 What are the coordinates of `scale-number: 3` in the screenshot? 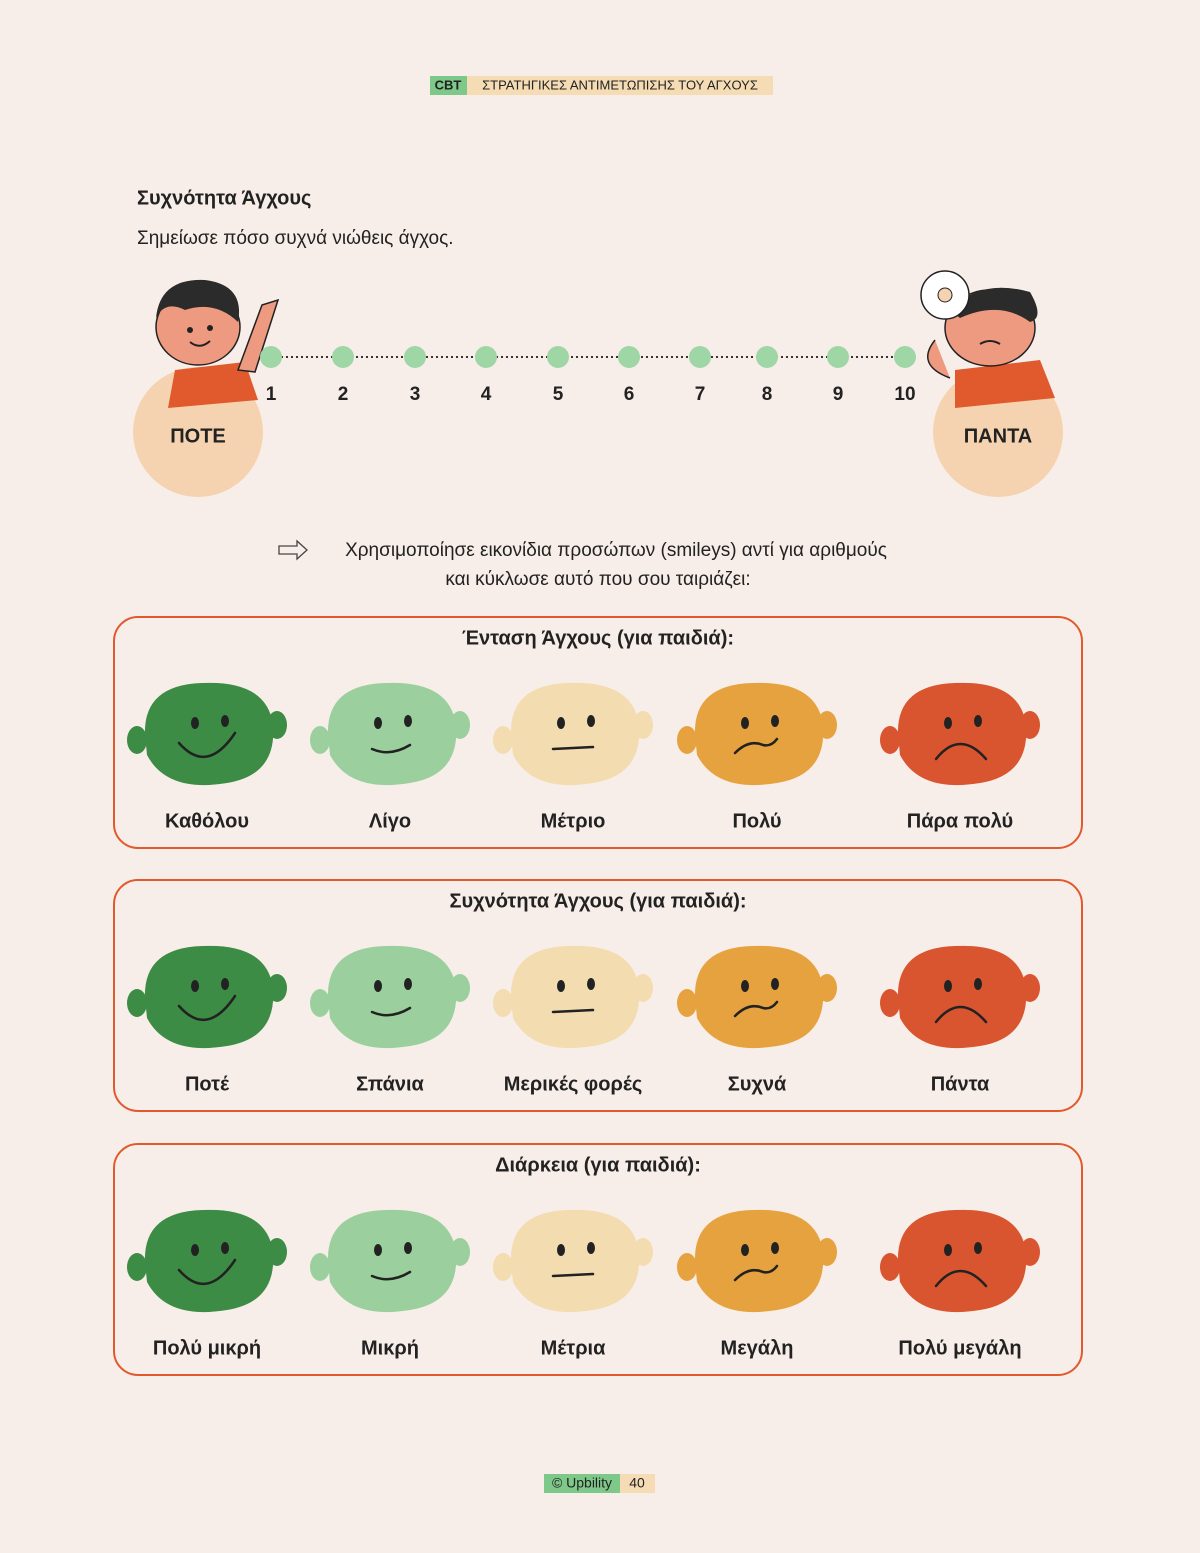 It's located at (415, 394).